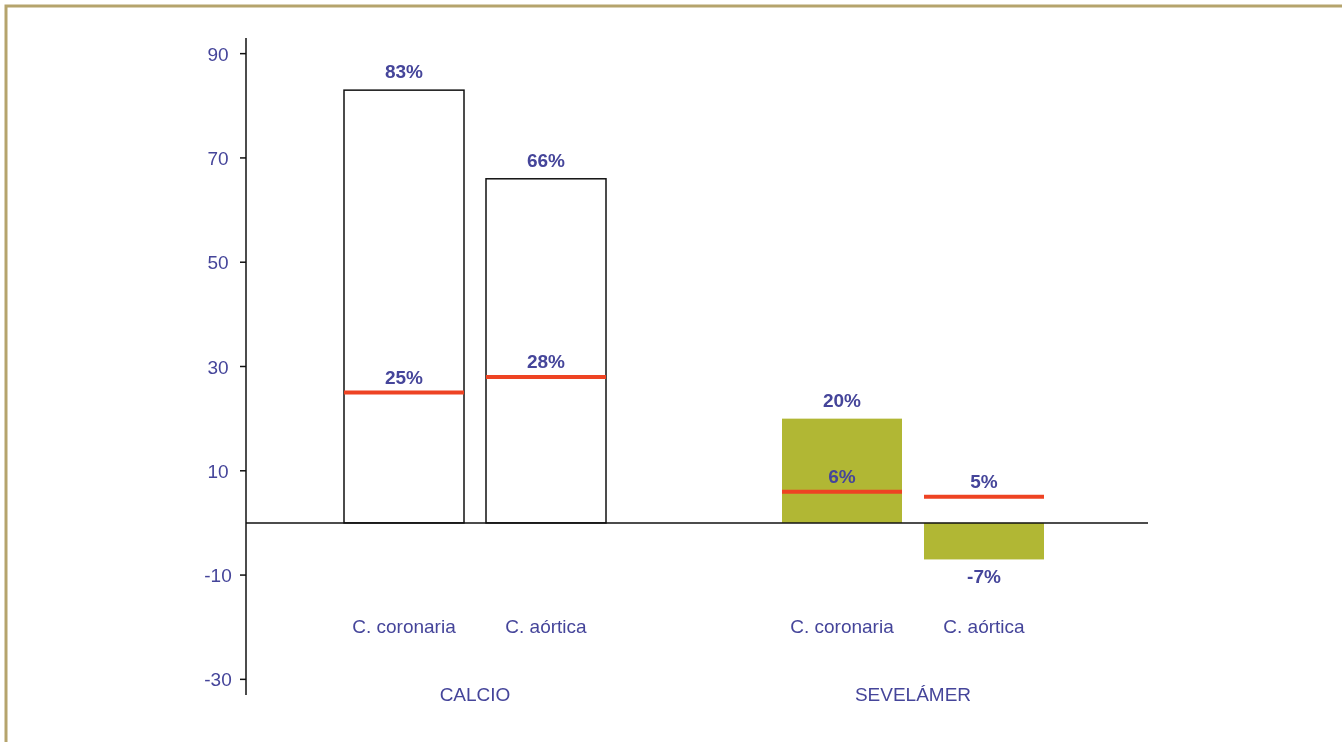 The image size is (1342, 742). Describe the element at coordinates (218, 263) in the screenshot. I see `y-tick-label: 50` at that location.